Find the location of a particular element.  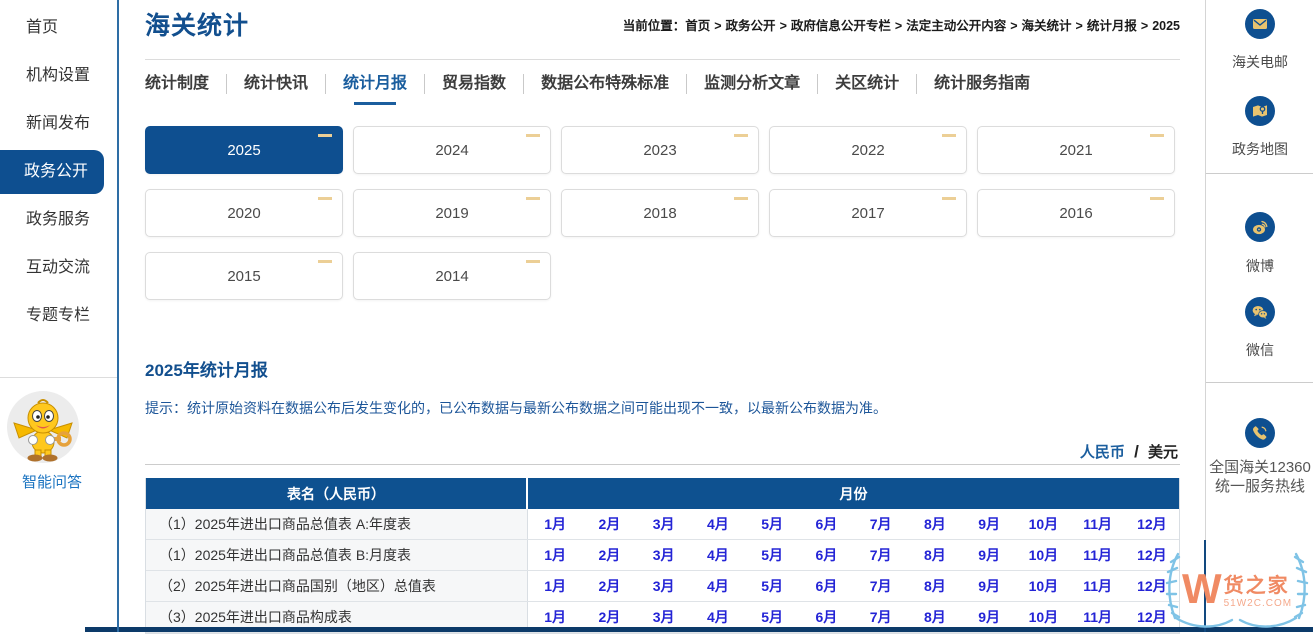

hotline-label: 全国海关12360统一服务热线 is located at coordinates (1260, 477).